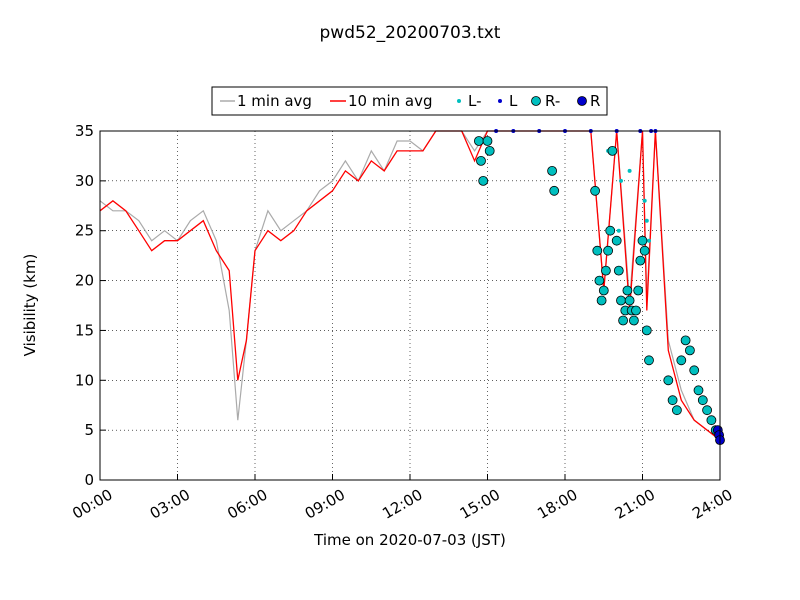 This screenshot has width=800, height=600. What do you see at coordinates (588, 101) in the screenshot?
I see `legend-entry-rain: R` at bounding box center [588, 101].